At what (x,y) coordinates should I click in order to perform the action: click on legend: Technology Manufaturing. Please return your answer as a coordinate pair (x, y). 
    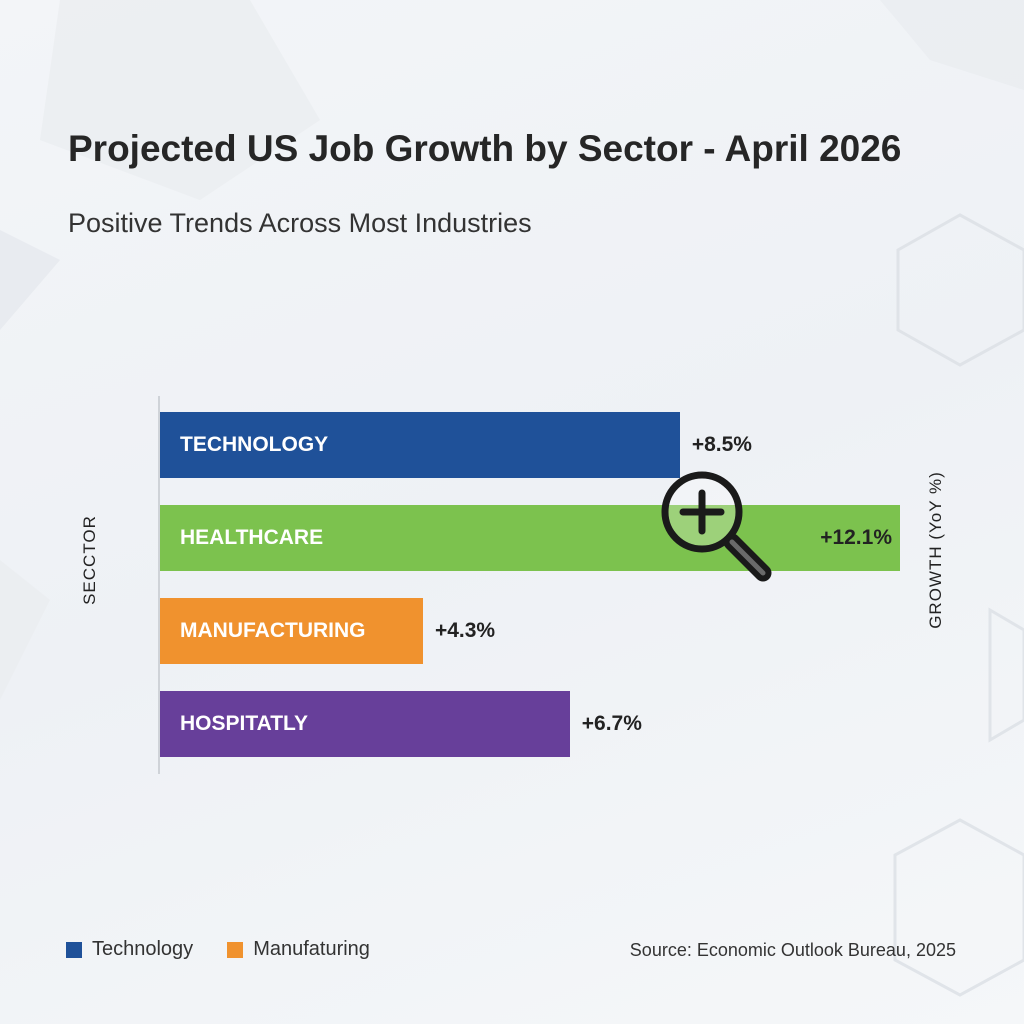
    Looking at the image, I should click on (235, 949).